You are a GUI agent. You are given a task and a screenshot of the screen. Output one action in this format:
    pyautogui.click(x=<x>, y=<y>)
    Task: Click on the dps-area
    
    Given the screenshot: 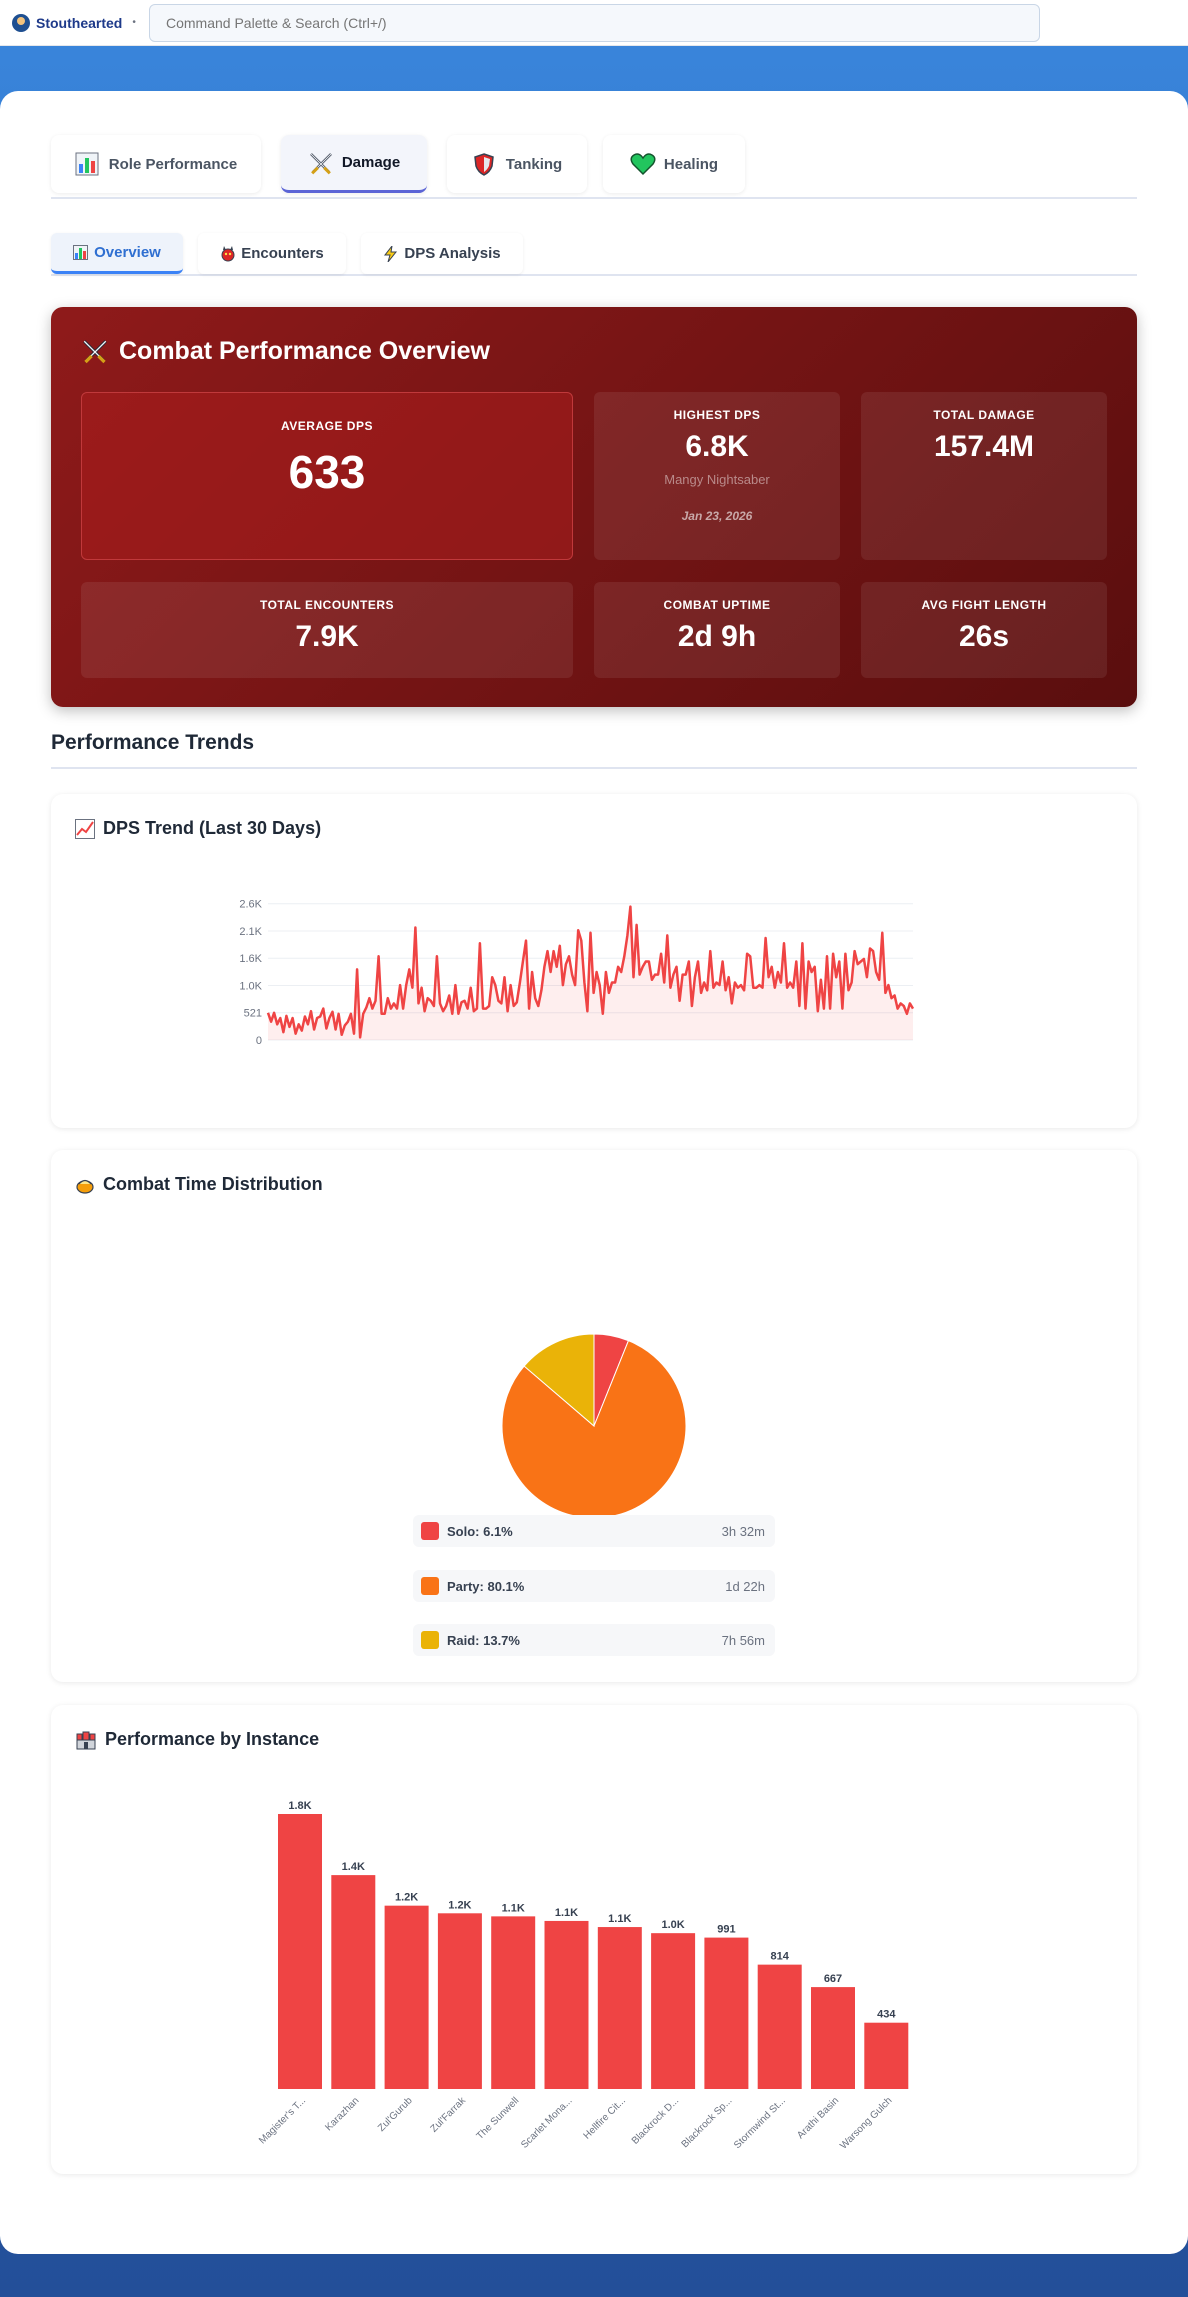 What is the action you would take?
    pyautogui.click(x=590, y=973)
    